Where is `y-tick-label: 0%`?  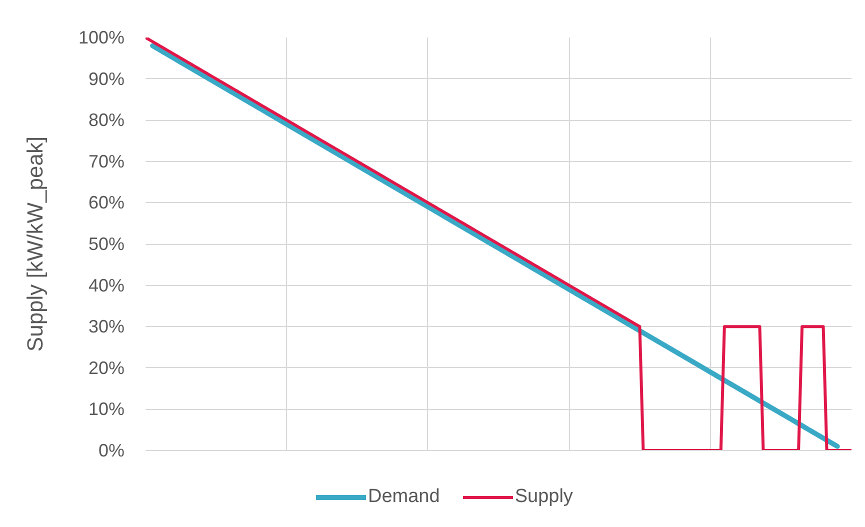
y-tick-label: 0% is located at coordinates (111, 450).